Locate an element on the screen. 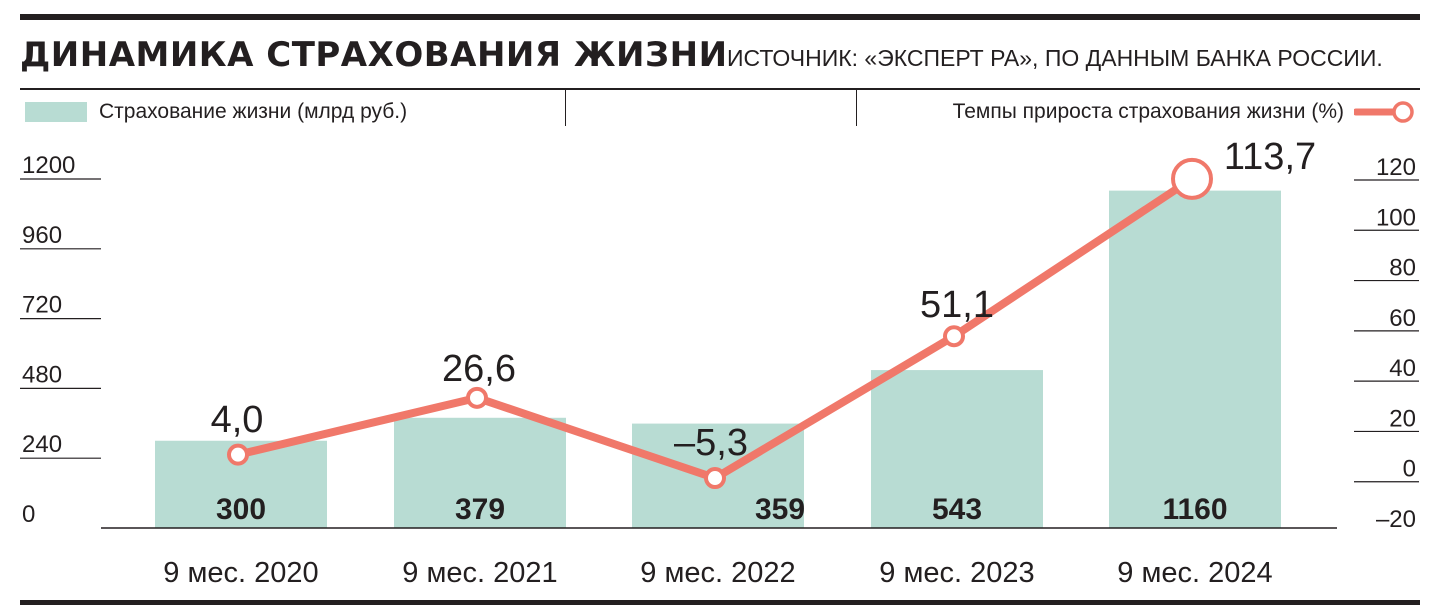 The width and height of the screenshot is (1440, 613). bar-value-label: 1160 is located at coordinates (1194, 509).